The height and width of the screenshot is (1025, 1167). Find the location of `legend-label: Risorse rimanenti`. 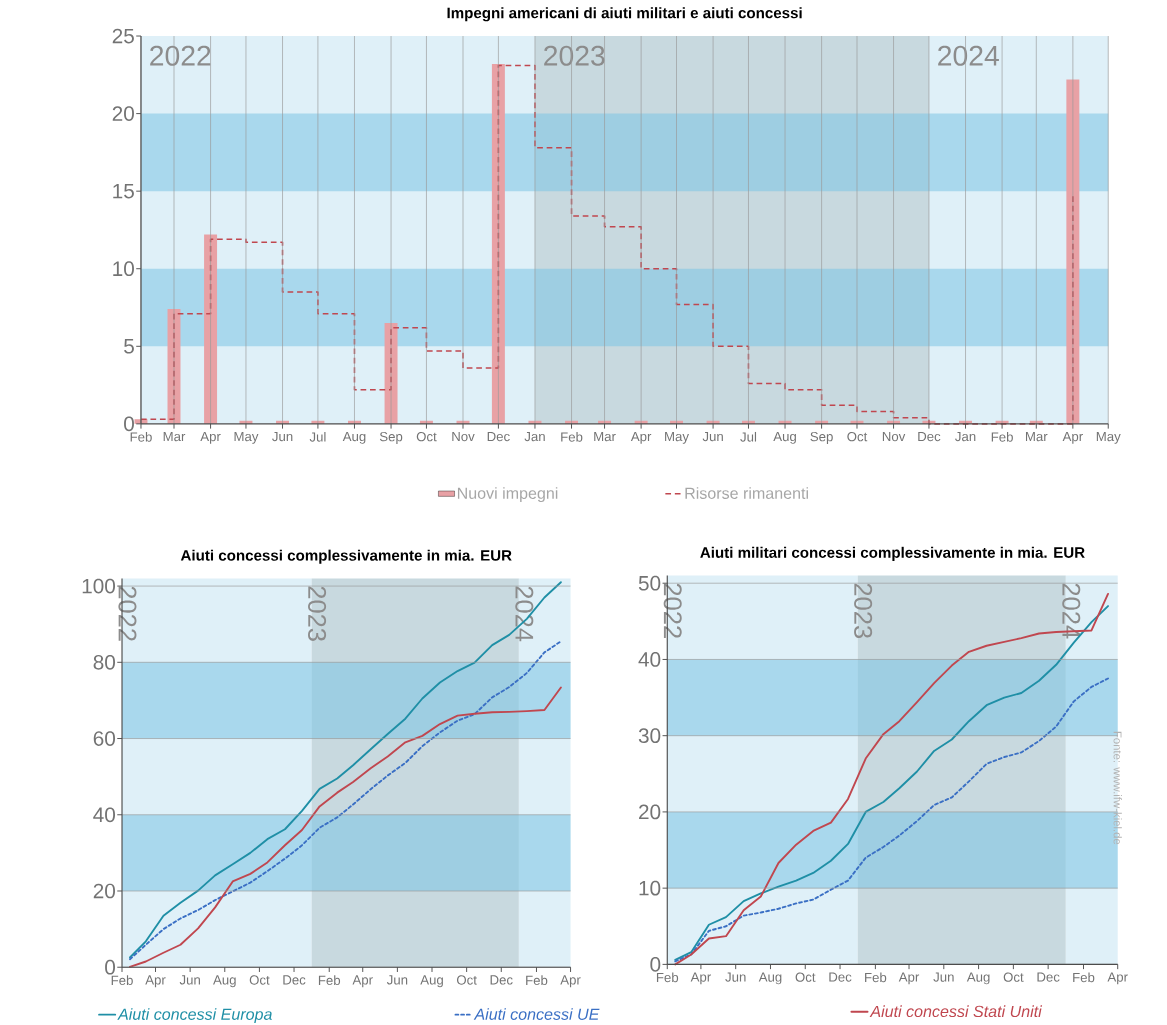

legend-label: Risorse rimanenti is located at coordinates (746, 493).